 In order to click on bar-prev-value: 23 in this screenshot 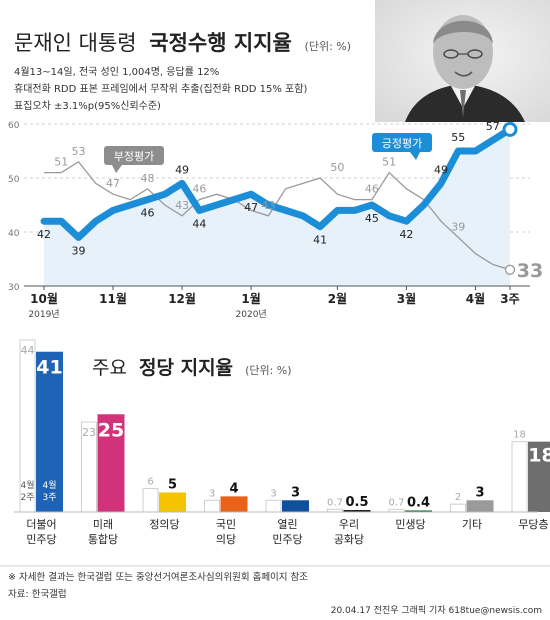, I will do `click(89, 432)`.